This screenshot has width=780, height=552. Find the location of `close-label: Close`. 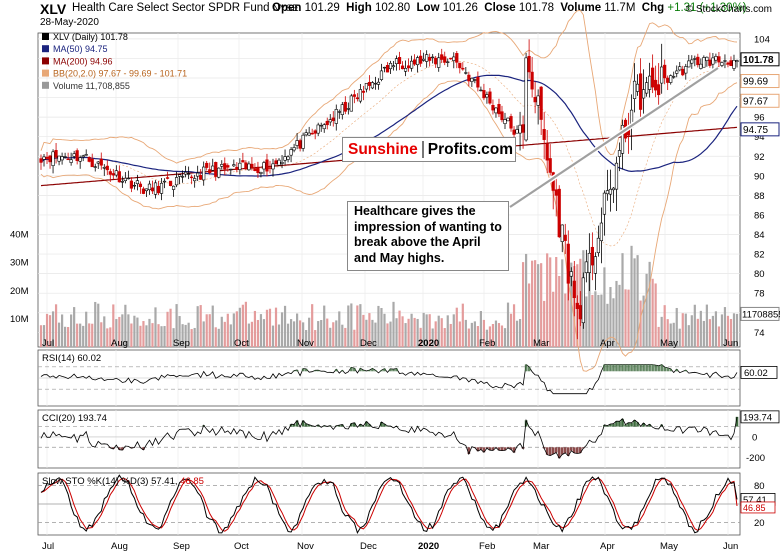

close-label: Close is located at coordinates (500, 8).